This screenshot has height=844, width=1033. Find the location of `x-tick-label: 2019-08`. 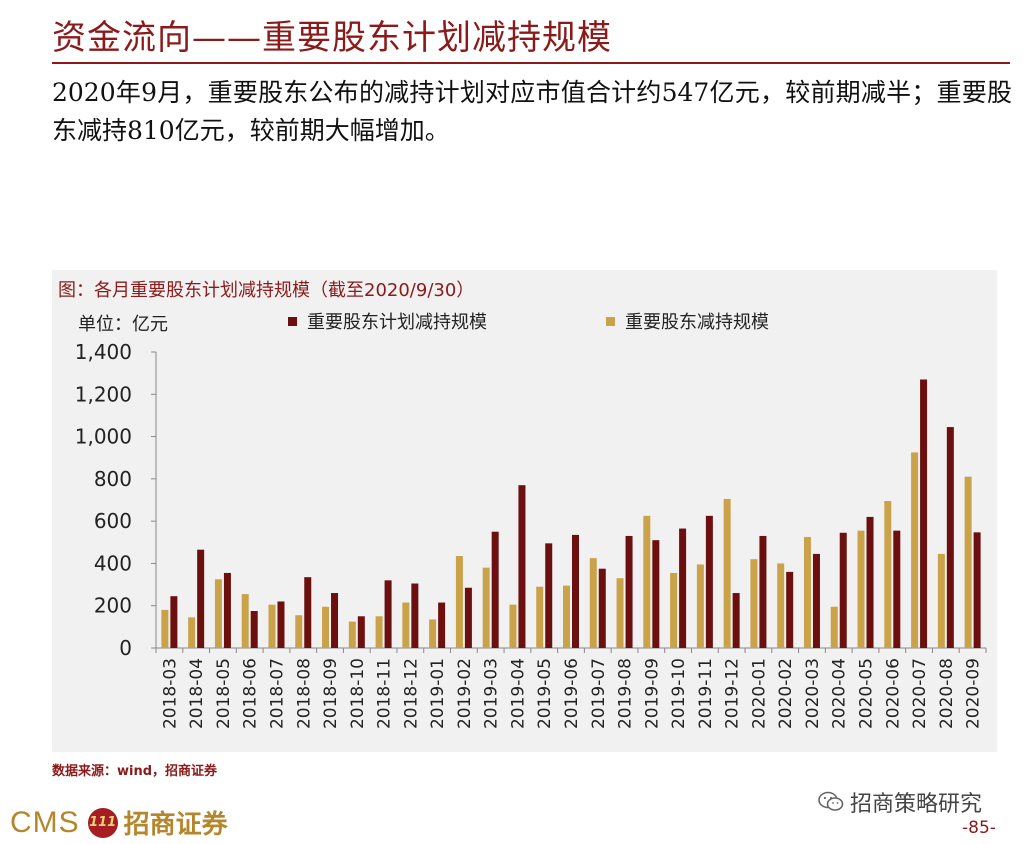

x-tick-label: 2019-08 is located at coordinates (626, 693).